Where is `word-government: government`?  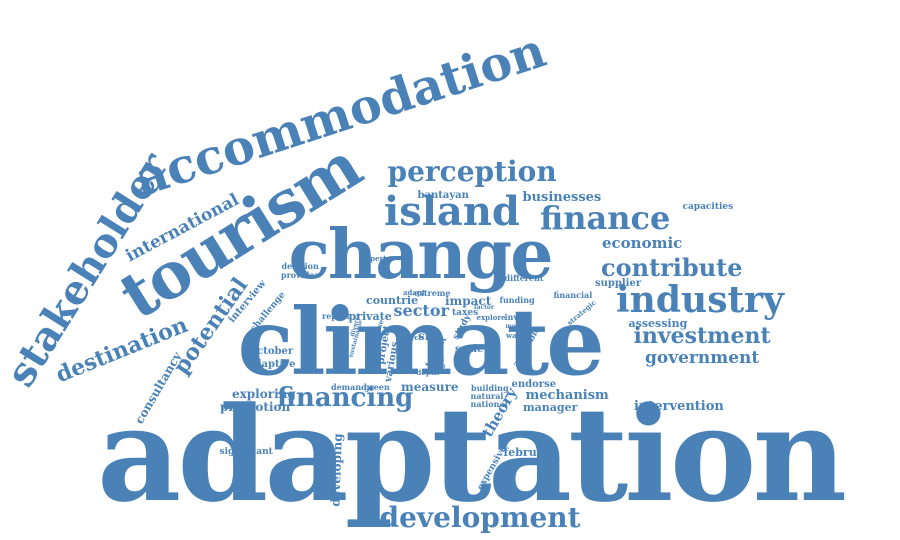 word-government: government is located at coordinates (702, 357).